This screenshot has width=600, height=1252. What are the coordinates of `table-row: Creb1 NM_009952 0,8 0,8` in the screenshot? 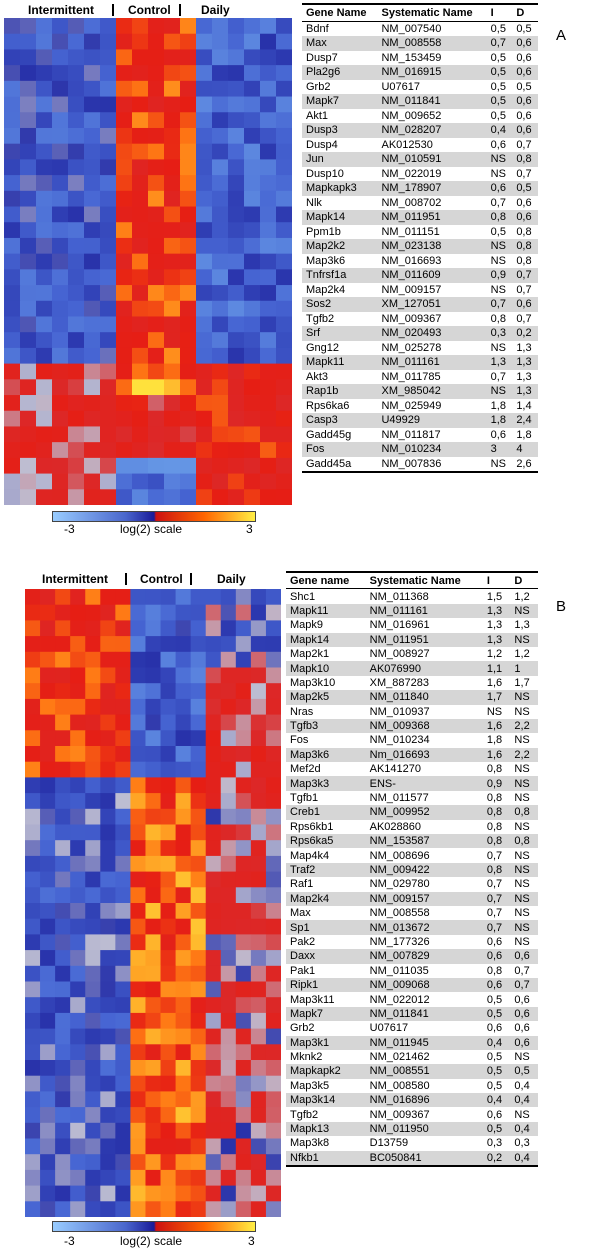 It's located at (412, 812).